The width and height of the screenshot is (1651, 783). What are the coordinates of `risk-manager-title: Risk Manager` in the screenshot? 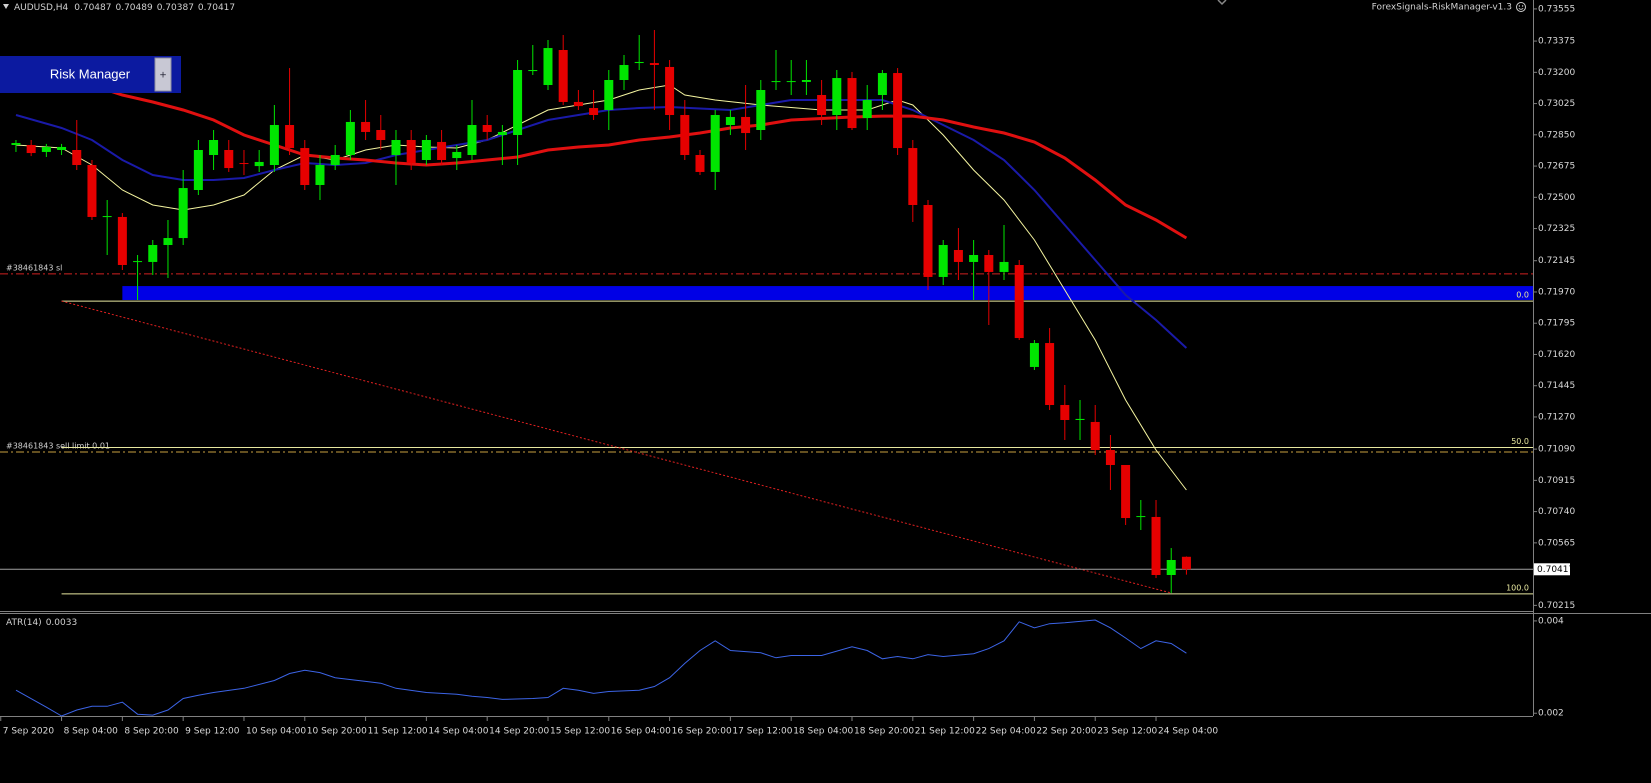 It's located at (90, 73).